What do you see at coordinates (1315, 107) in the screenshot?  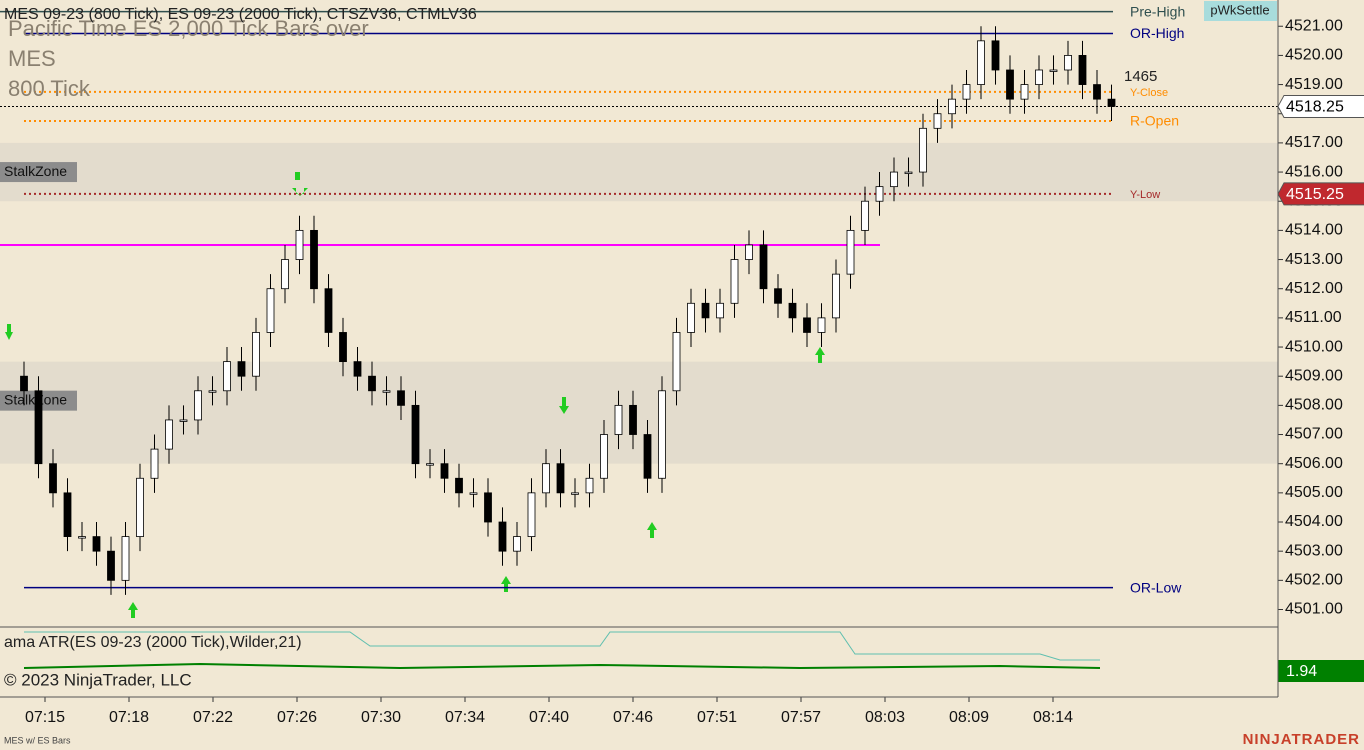 I see `price-badge-label: 4518.25` at bounding box center [1315, 107].